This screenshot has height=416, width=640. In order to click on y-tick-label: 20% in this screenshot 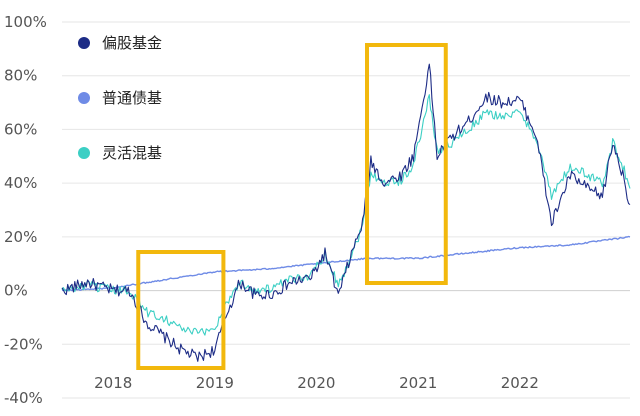, I will do `click(20, 237)`.